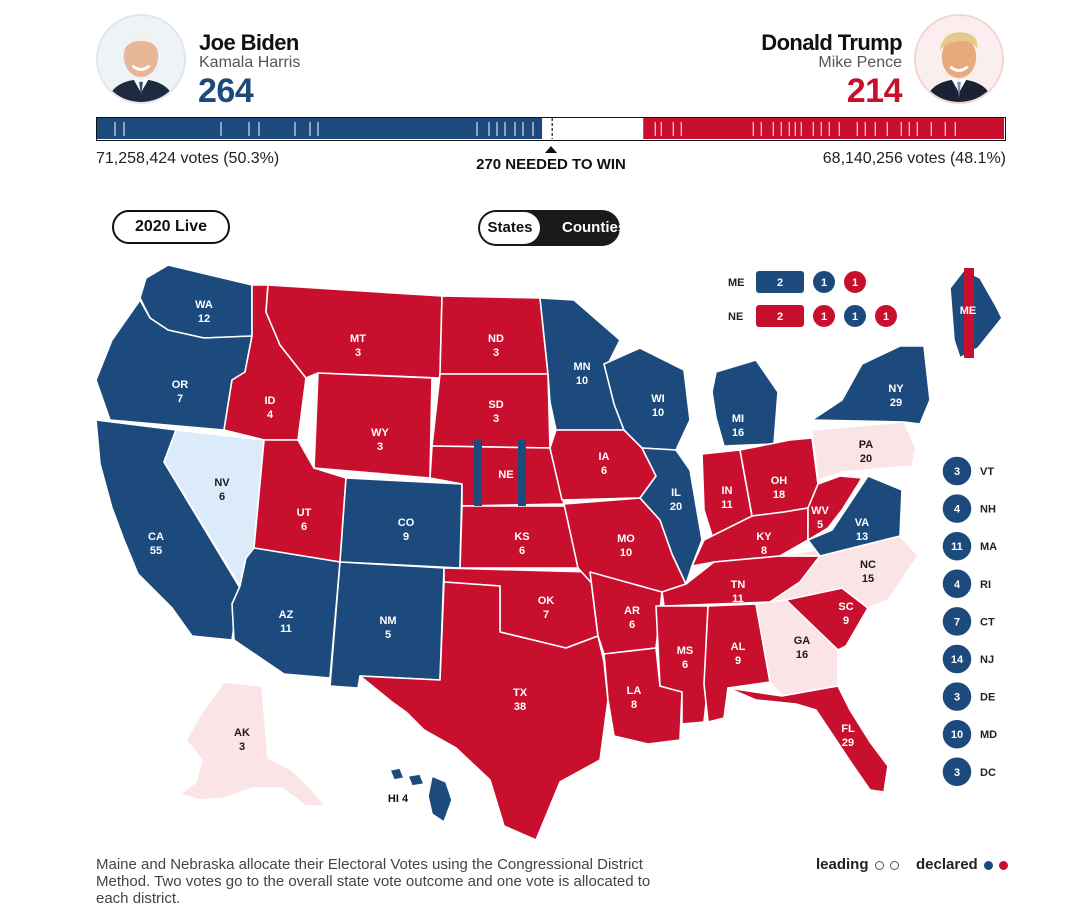 This screenshot has height=922, width=1080. Describe the element at coordinates (745, 403) in the screenshot. I see `state-mi` at that location.